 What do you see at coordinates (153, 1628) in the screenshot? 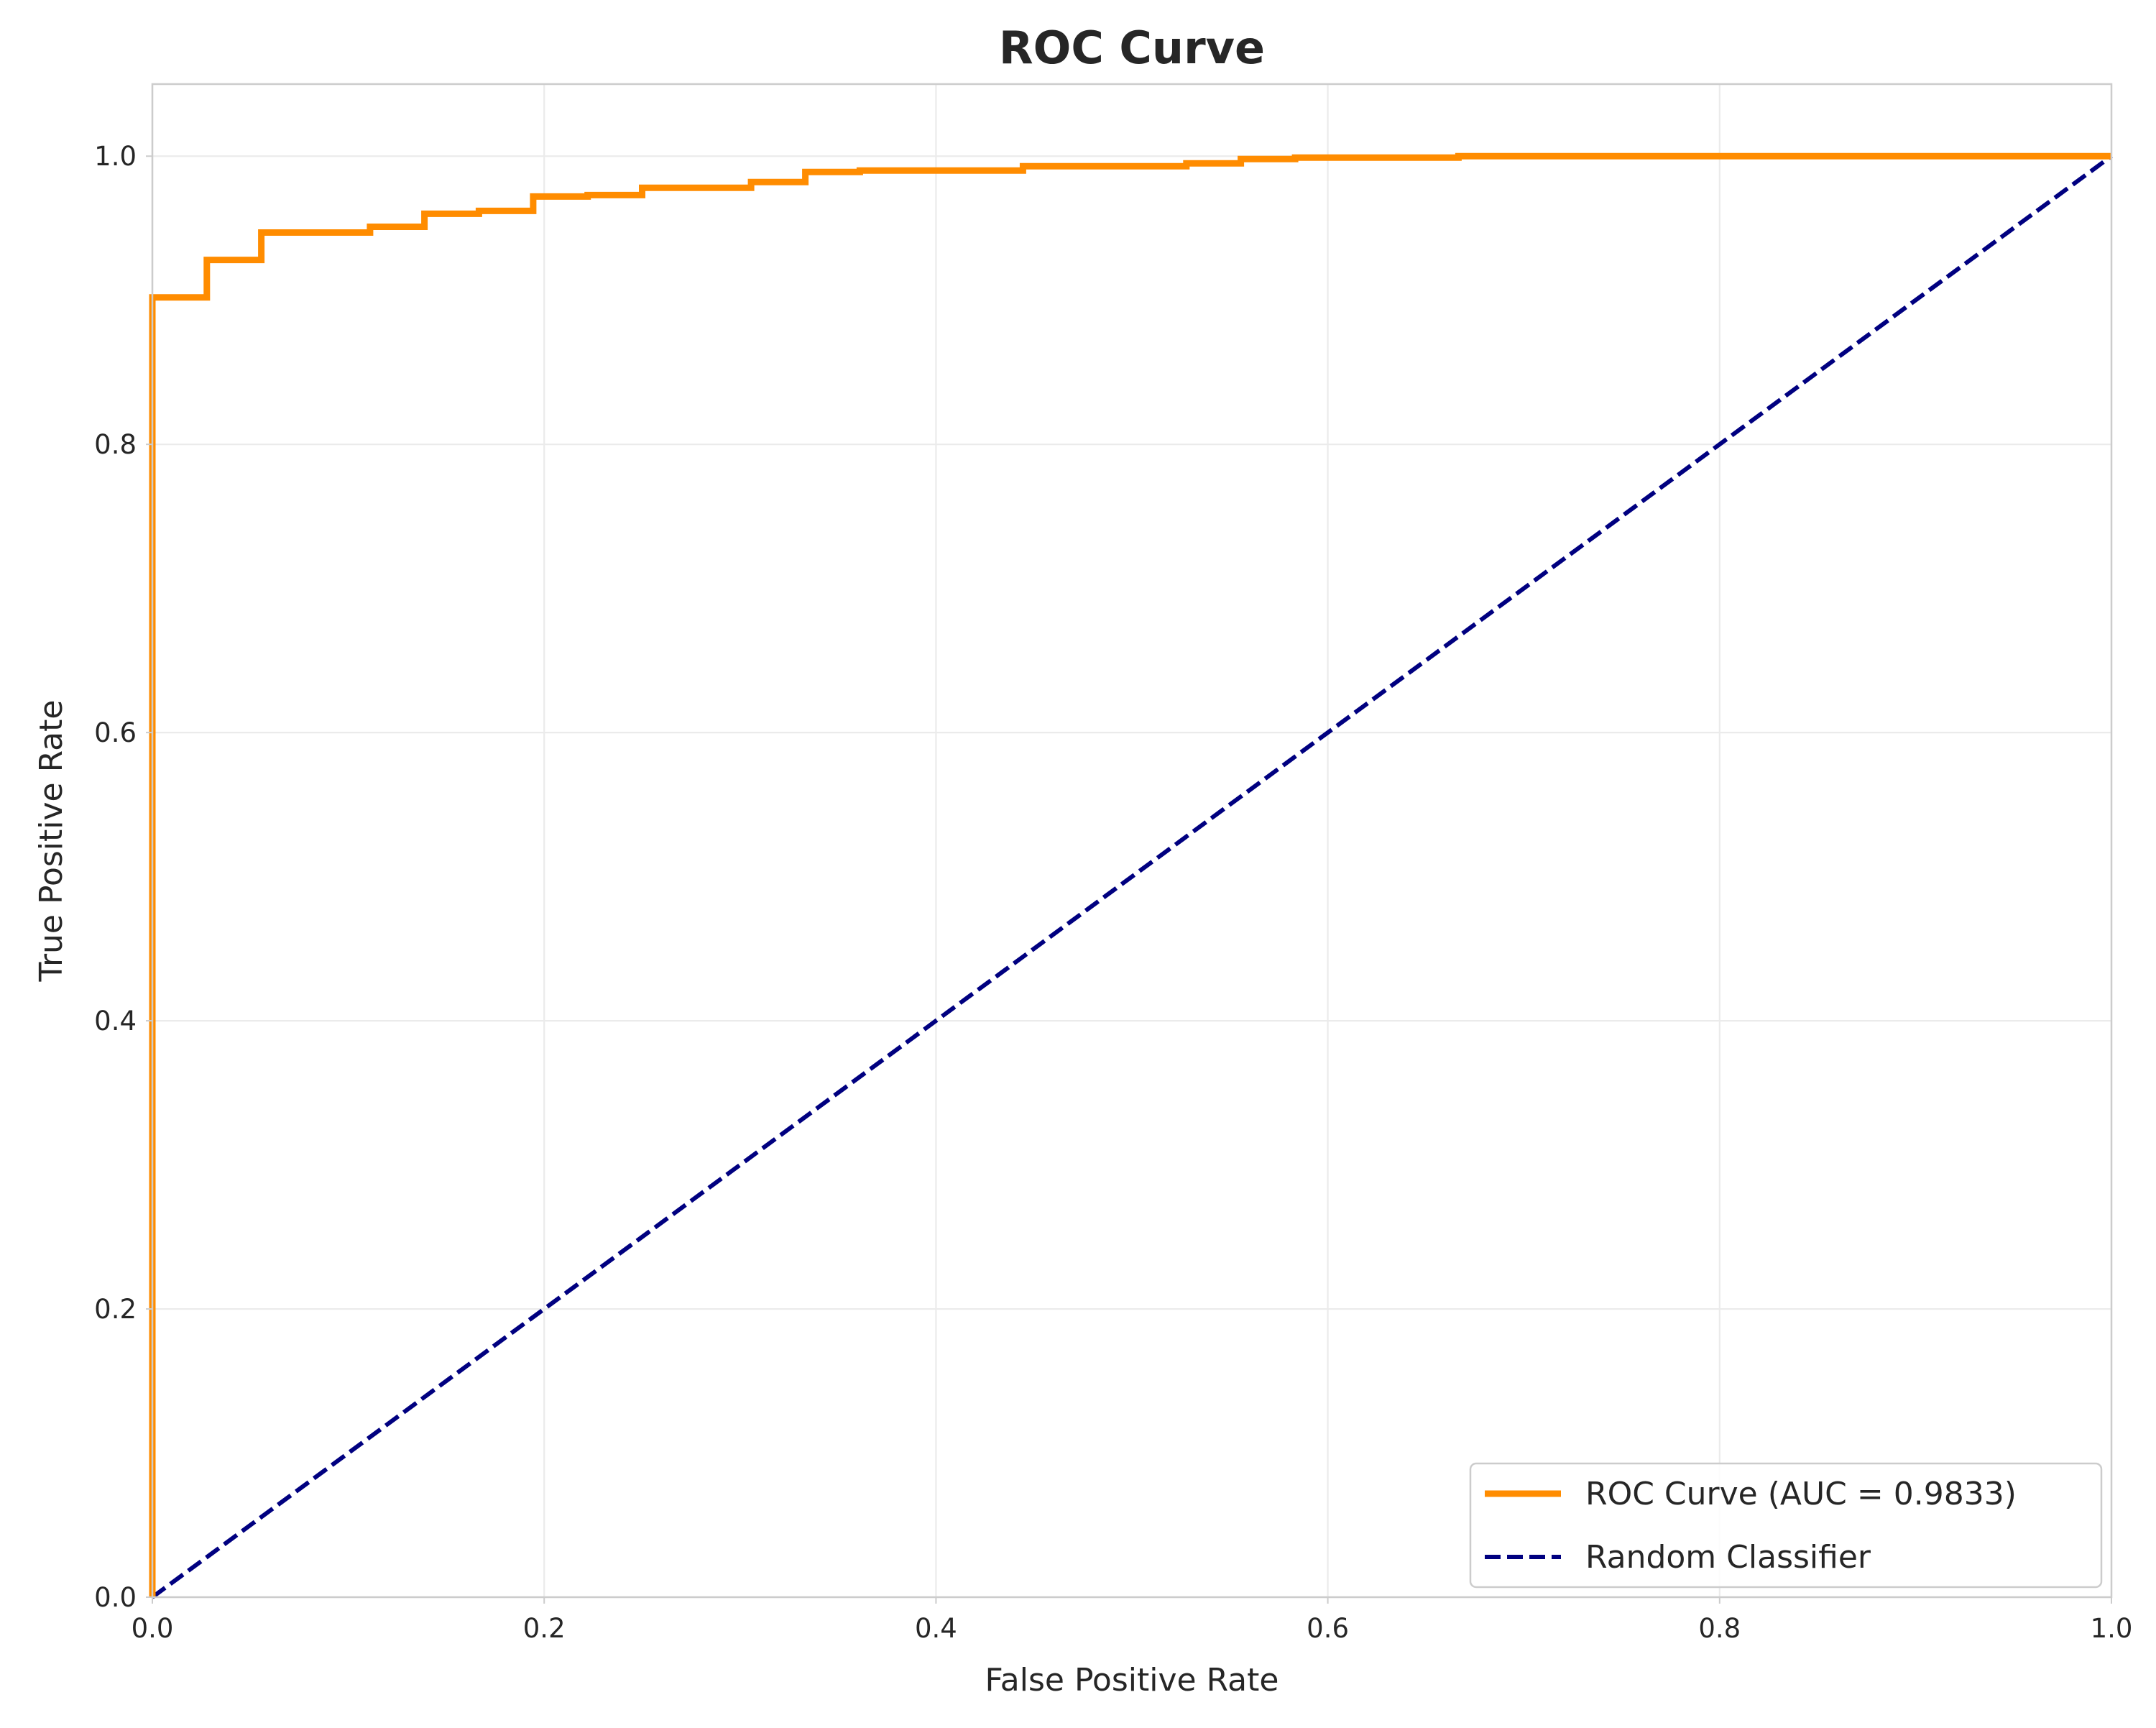
I see `x-tick-label: 0.0` at bounding box center [153, 1628].